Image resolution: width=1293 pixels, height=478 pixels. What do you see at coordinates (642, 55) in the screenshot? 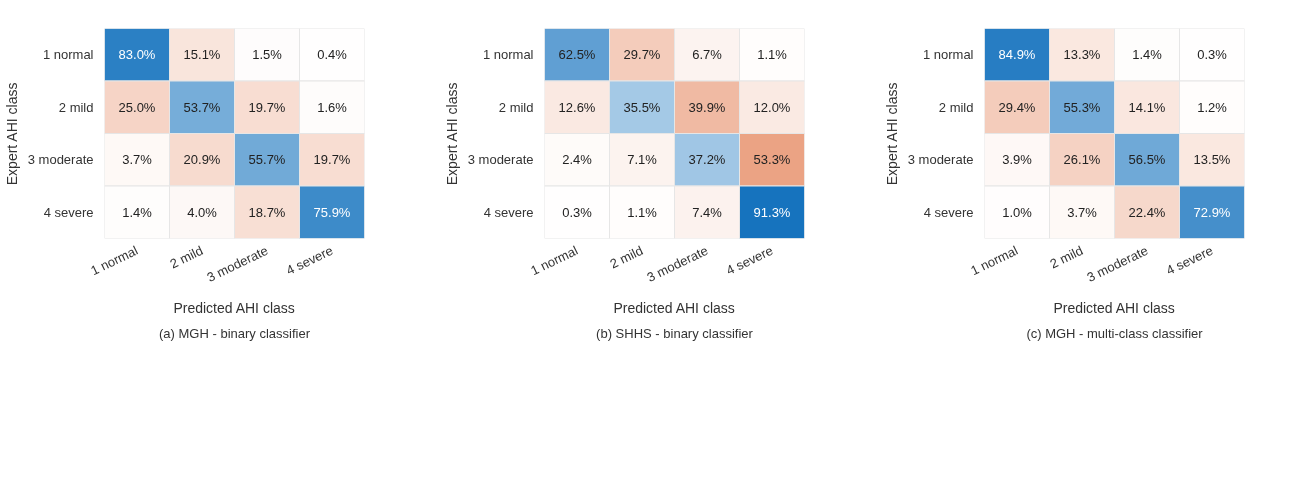
I see `data-label: 29.7%` at bounding box center [642, 55].